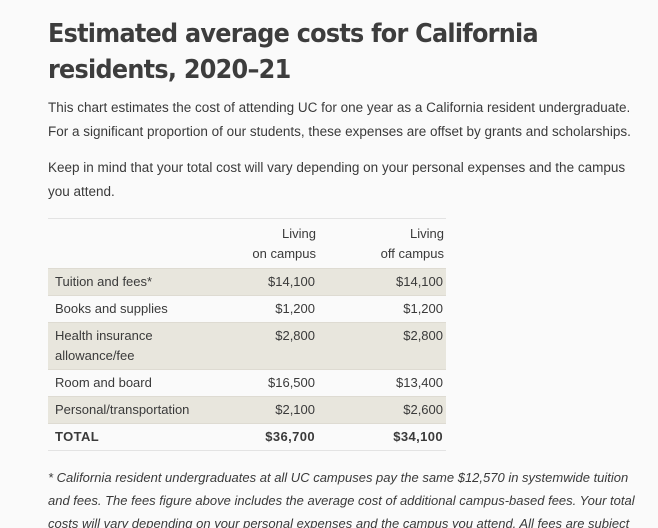 Image resolution: width=658 pixels, height=528 pixels. Describe the element at coordinates (111, 308) in the screenshot. I see `row-label: Books and supplies` at that location.